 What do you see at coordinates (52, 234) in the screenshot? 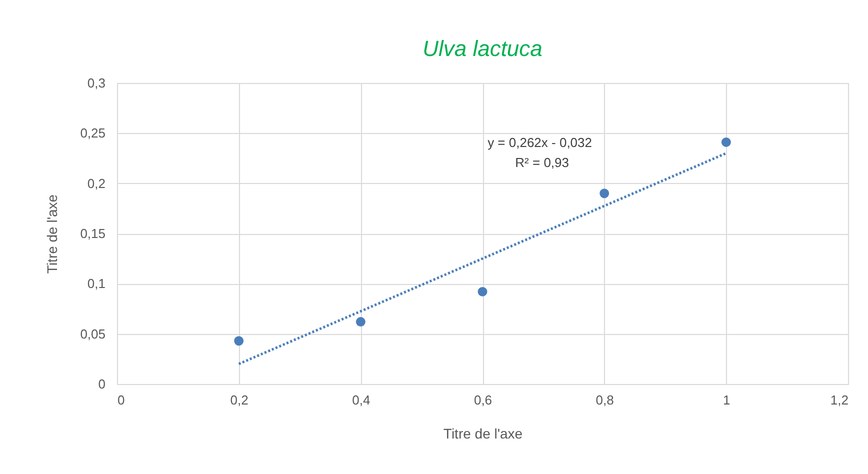
I see `y-axis-title: Titre de l'axe` at bounding box center [52, 234].